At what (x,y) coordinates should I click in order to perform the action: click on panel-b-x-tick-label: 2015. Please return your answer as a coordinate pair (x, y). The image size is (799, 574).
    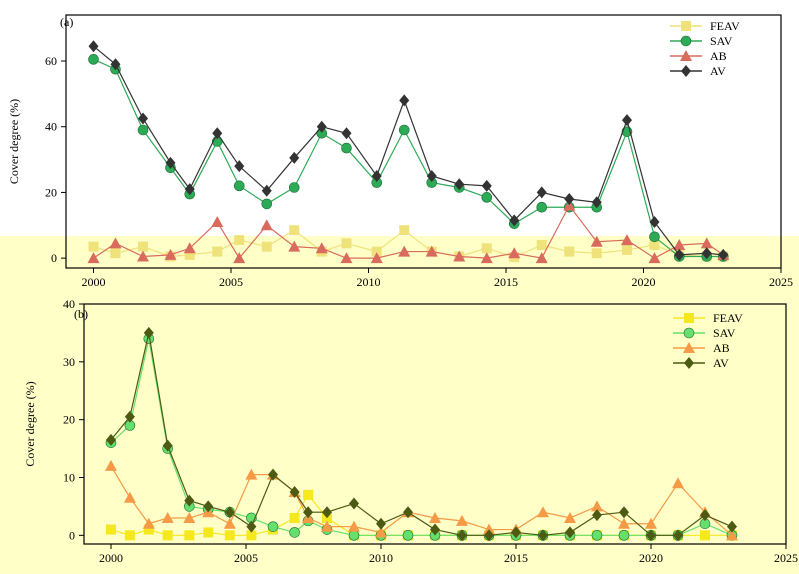
    Looking at the image, I should click on (516, 558).